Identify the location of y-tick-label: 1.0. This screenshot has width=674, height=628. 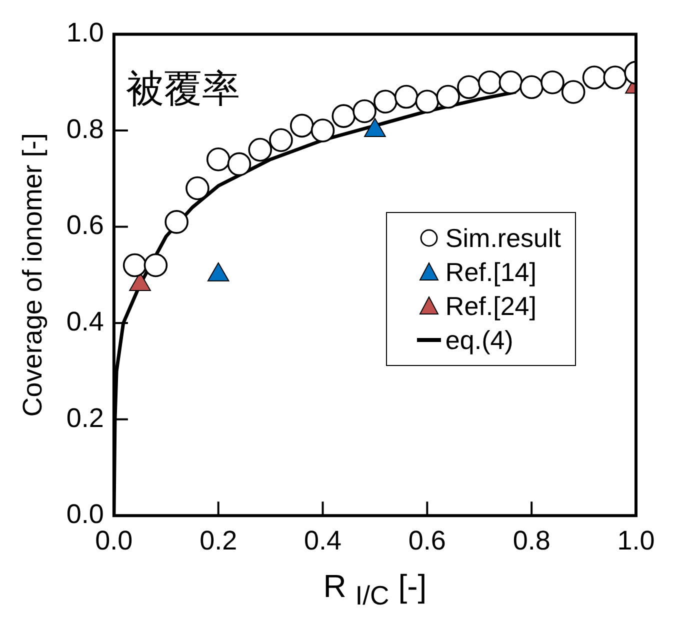
(85, 33).